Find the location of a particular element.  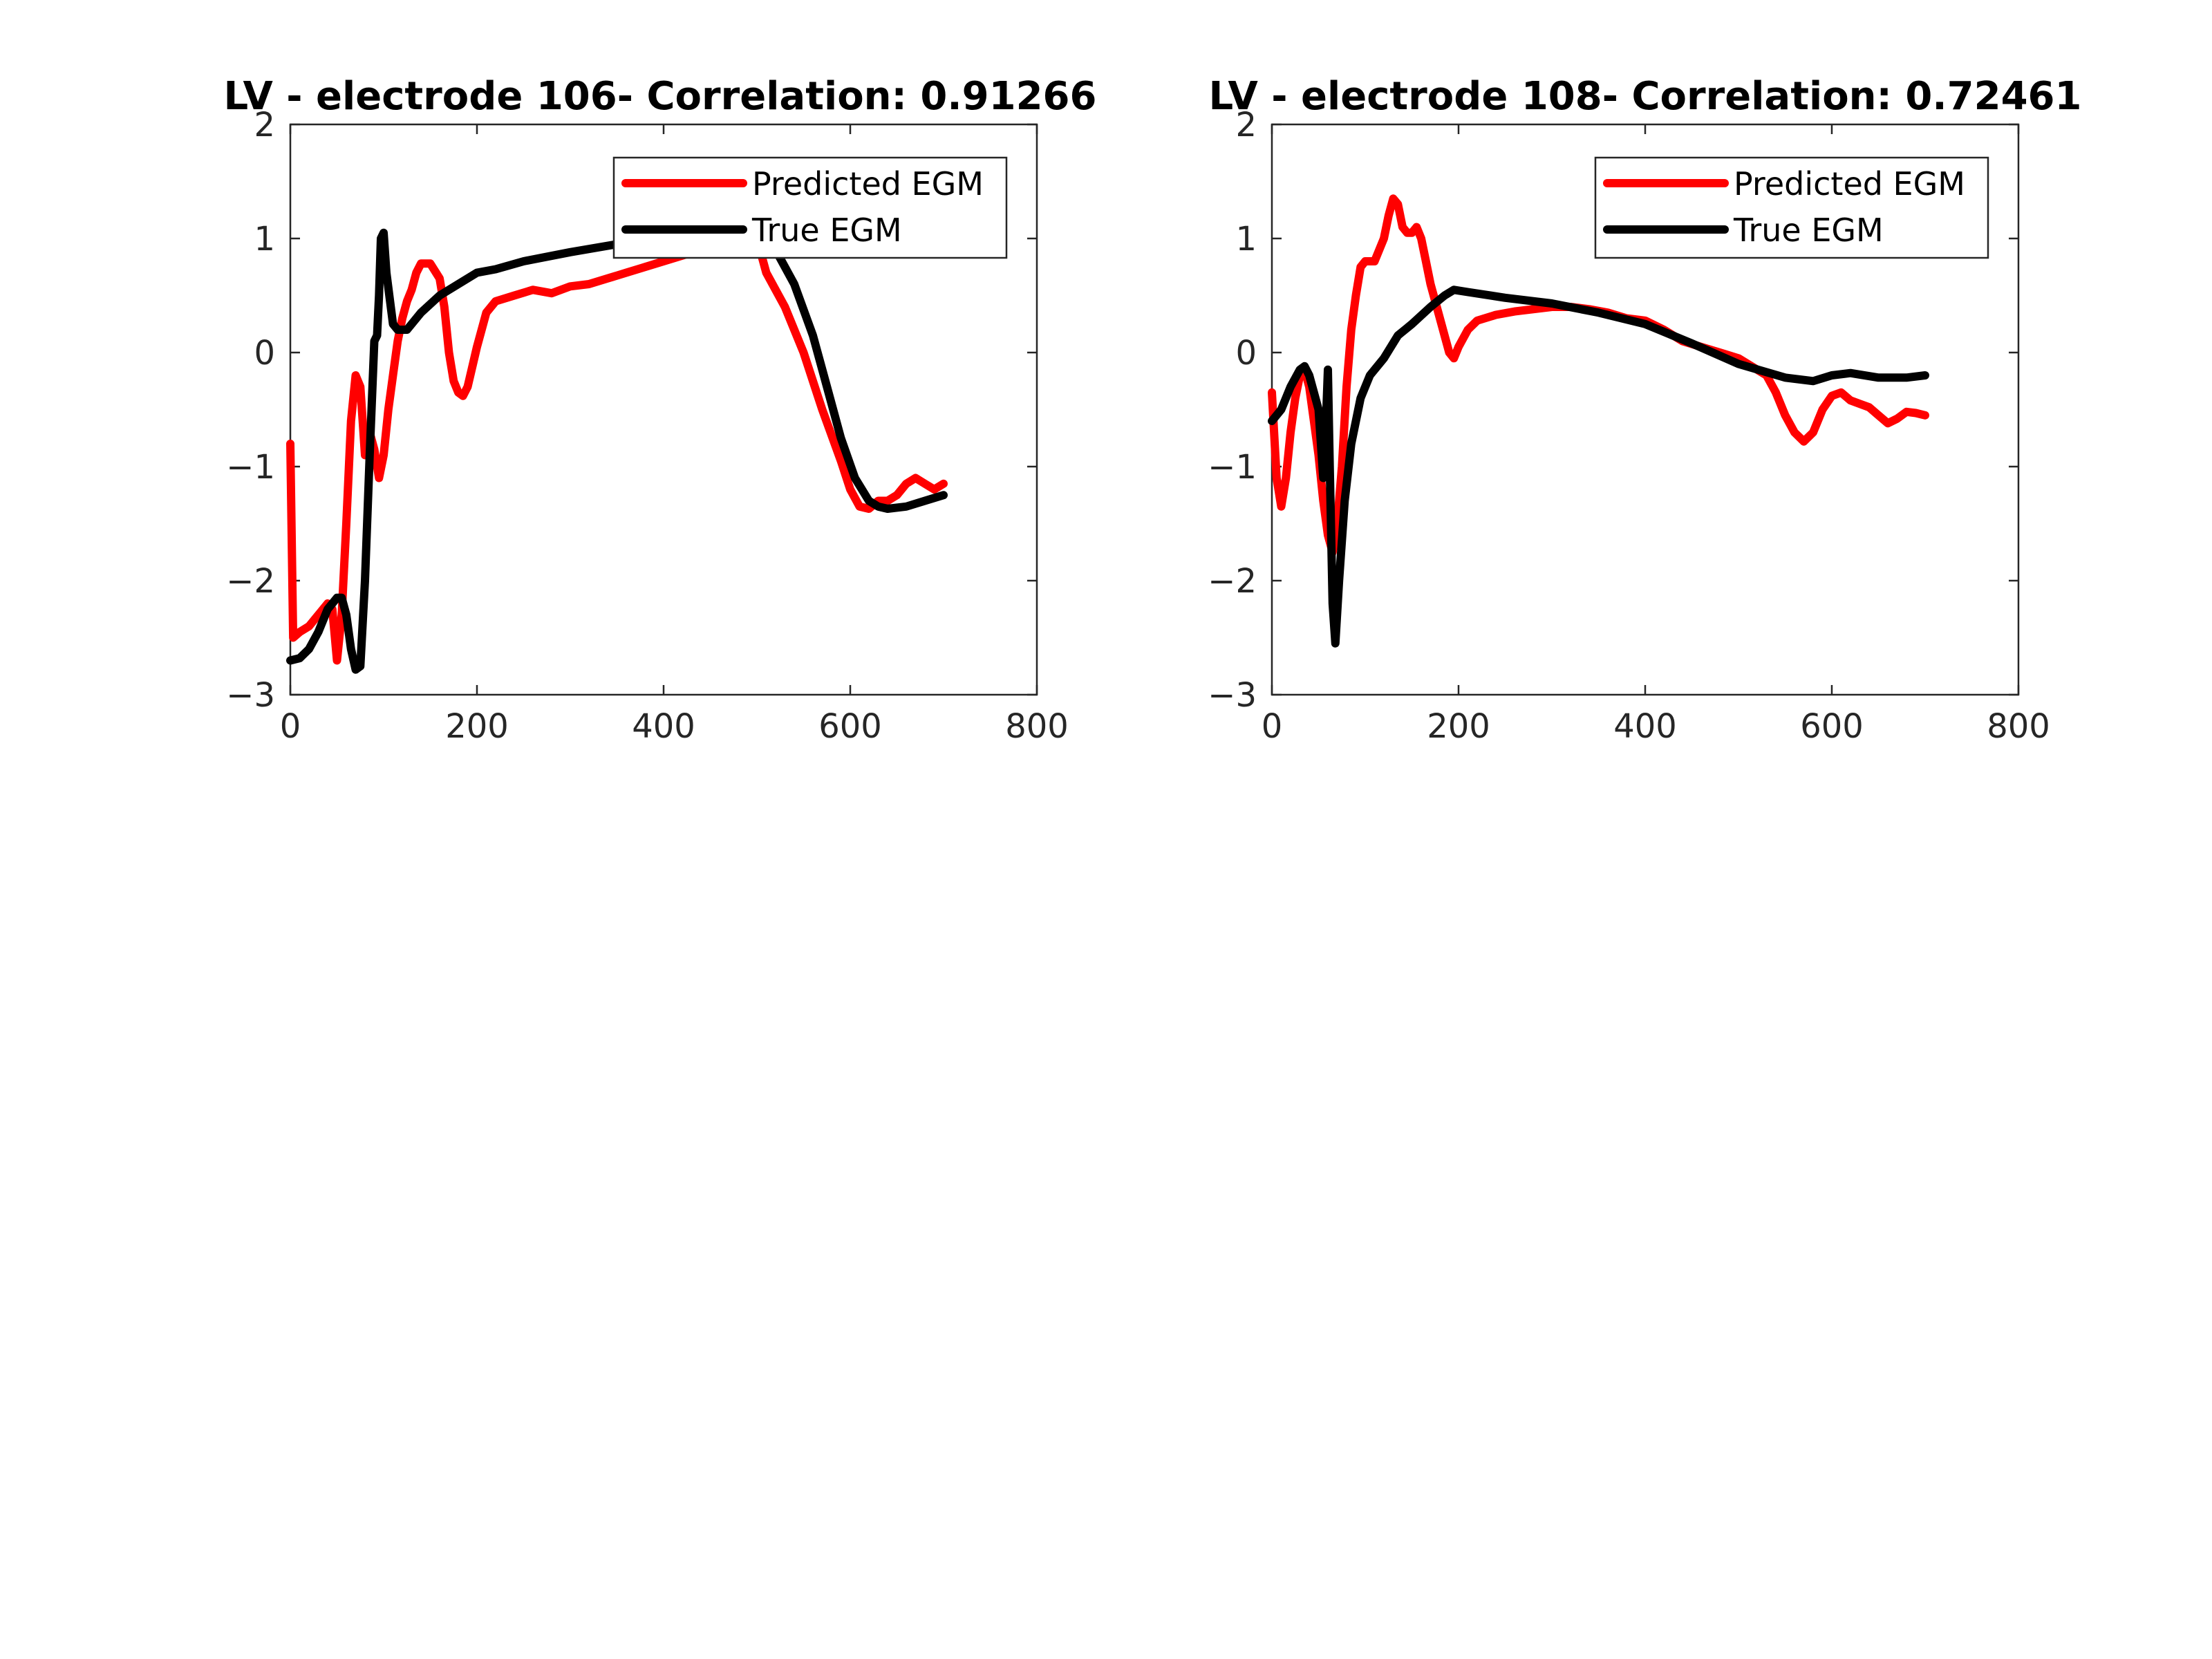

chart-2-y-ticks: −3 −2 −1 0 1 2 is located at coordinates (1613, 411).